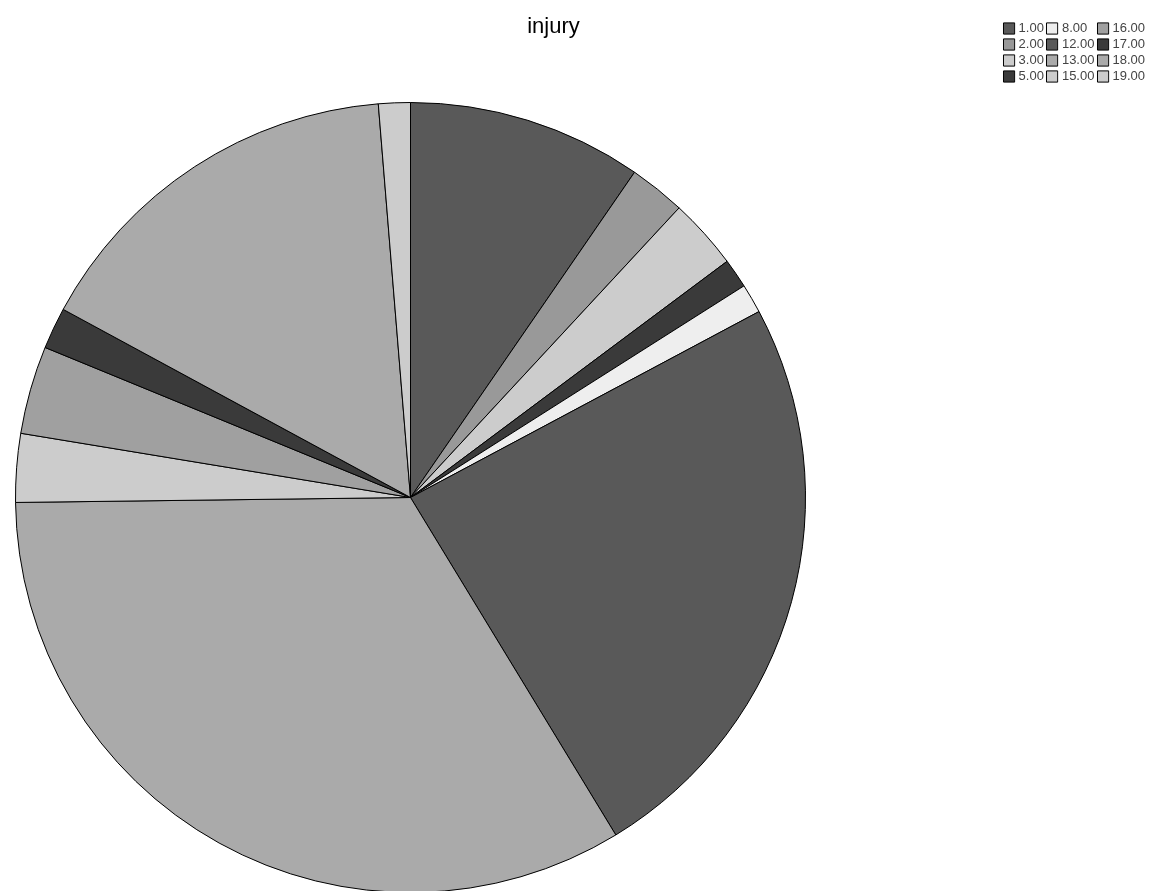  What do you see at coordinates (1074, 27) in the screenshot?
I see `legend-label: 8.00` at bounding box center [1074, 27].